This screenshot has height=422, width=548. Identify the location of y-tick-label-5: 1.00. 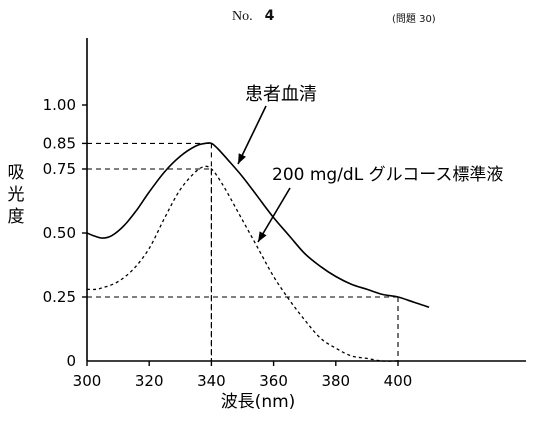
(59, 105).